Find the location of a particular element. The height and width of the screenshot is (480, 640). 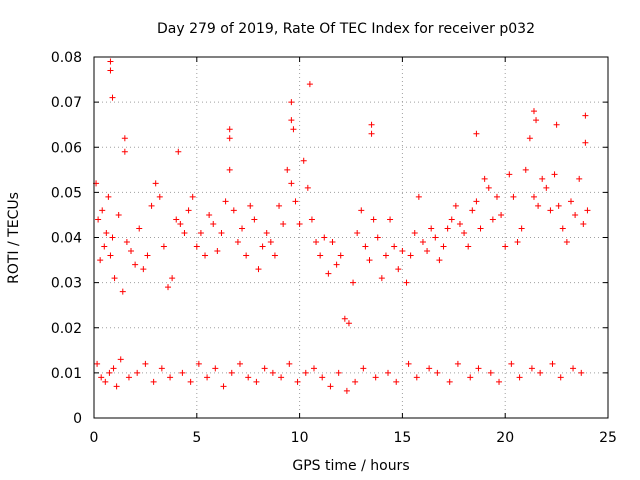

x-tick-label: 10 is located at coordinates (300, 438).